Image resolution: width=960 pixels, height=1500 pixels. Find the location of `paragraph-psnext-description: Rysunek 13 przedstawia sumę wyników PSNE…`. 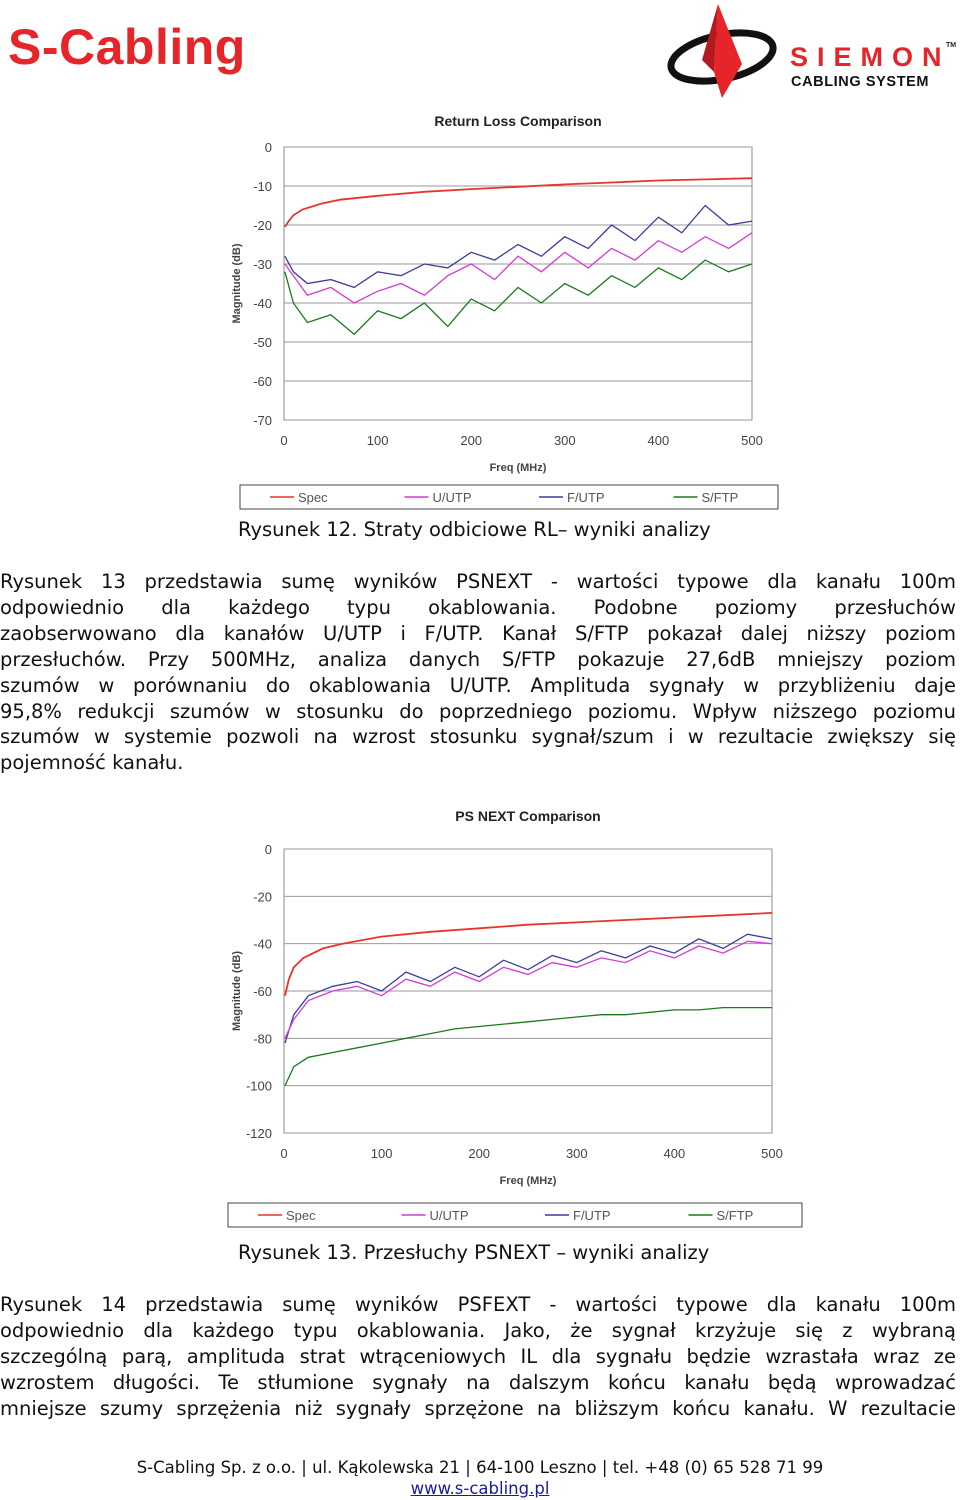

paragraph-psnext-description: Rysunek 13 przedstawia sumę wyników PSNE… is located at coordinates (478, 672).